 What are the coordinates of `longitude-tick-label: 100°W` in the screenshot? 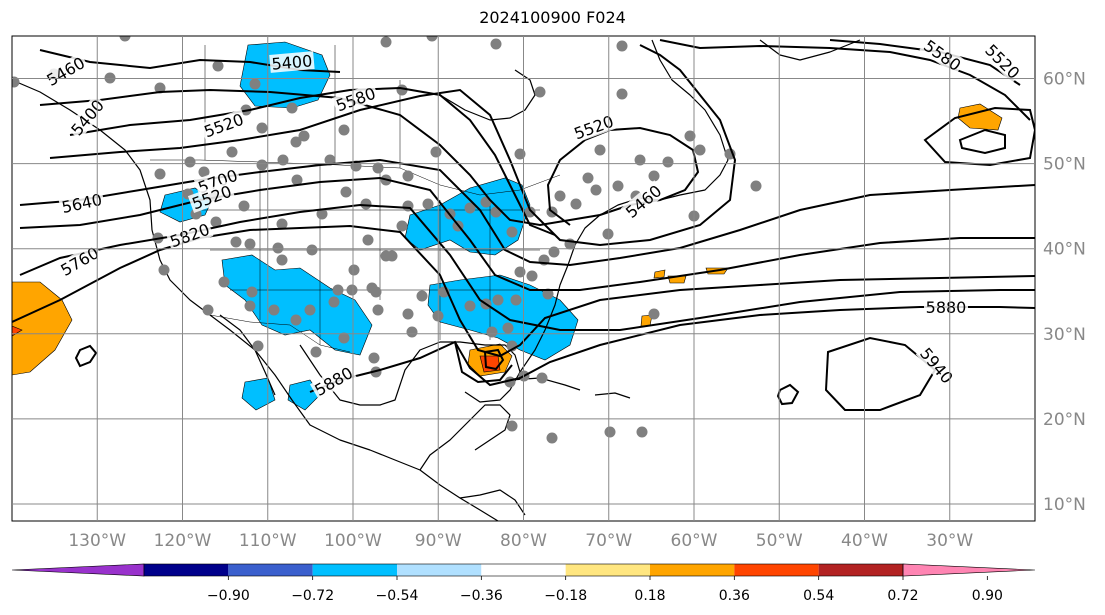 It's located at (353, 541).